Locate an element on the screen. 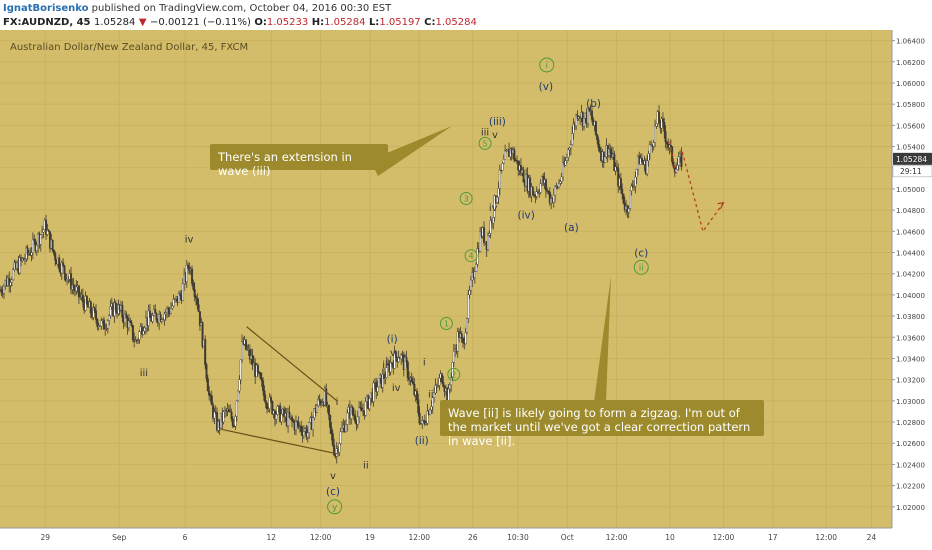 This screenshot has height=550, width=932. wave-label: (b) is located at coordinates (593, 104).